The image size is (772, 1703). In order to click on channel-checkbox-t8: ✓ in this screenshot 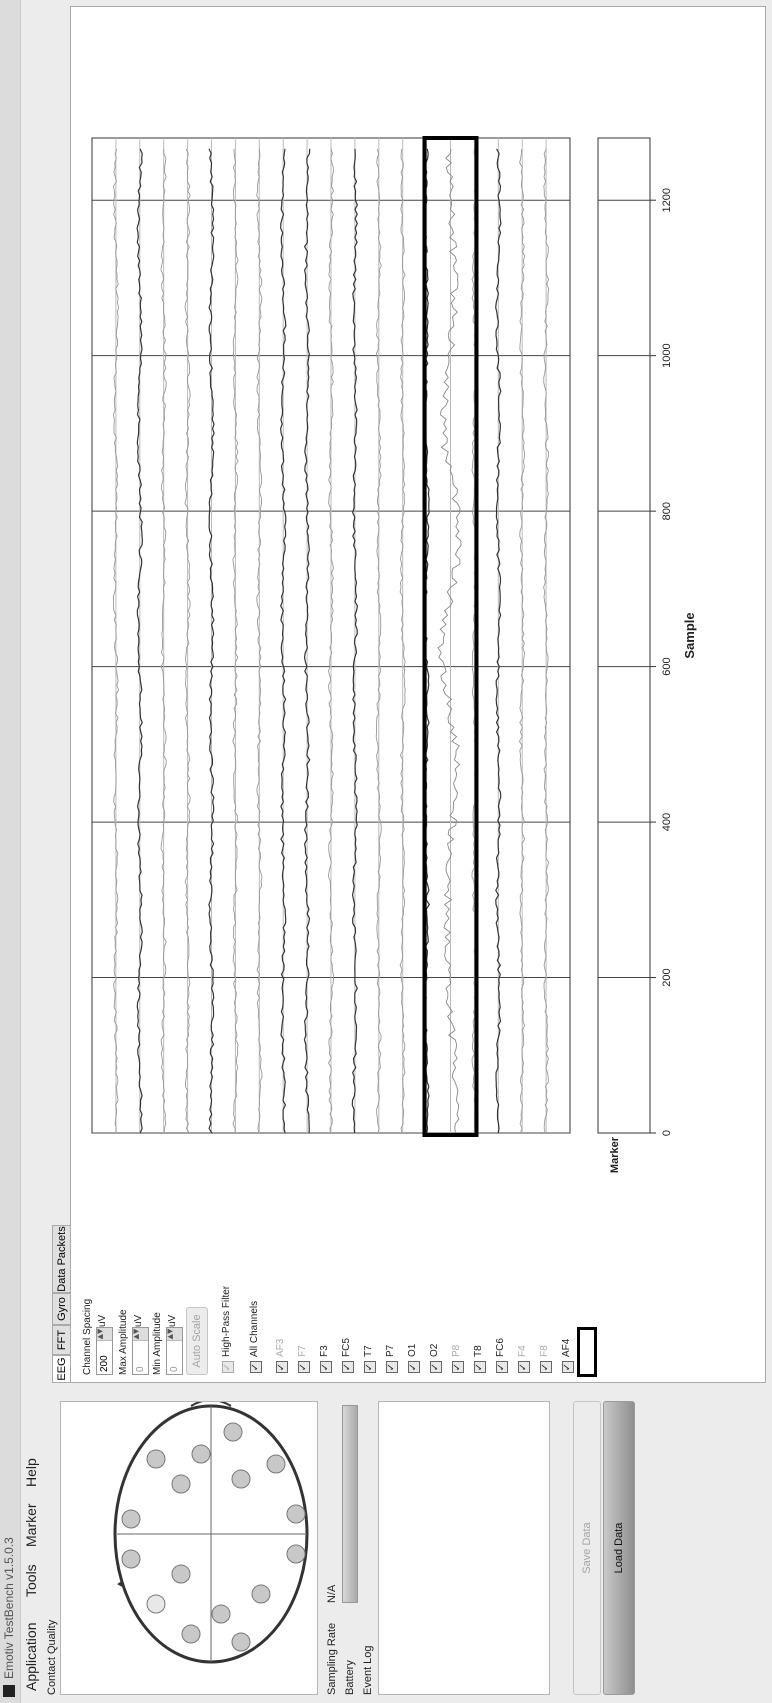, I will do `click(480, 1367)`.